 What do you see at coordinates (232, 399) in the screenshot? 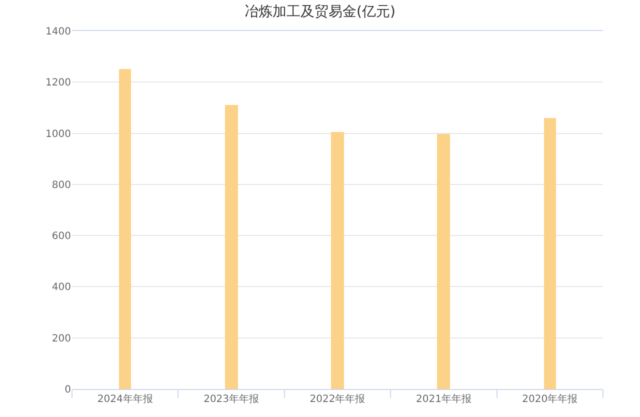
I see `x-tick-label: 2023年年报` at bounding box center [232, 399].